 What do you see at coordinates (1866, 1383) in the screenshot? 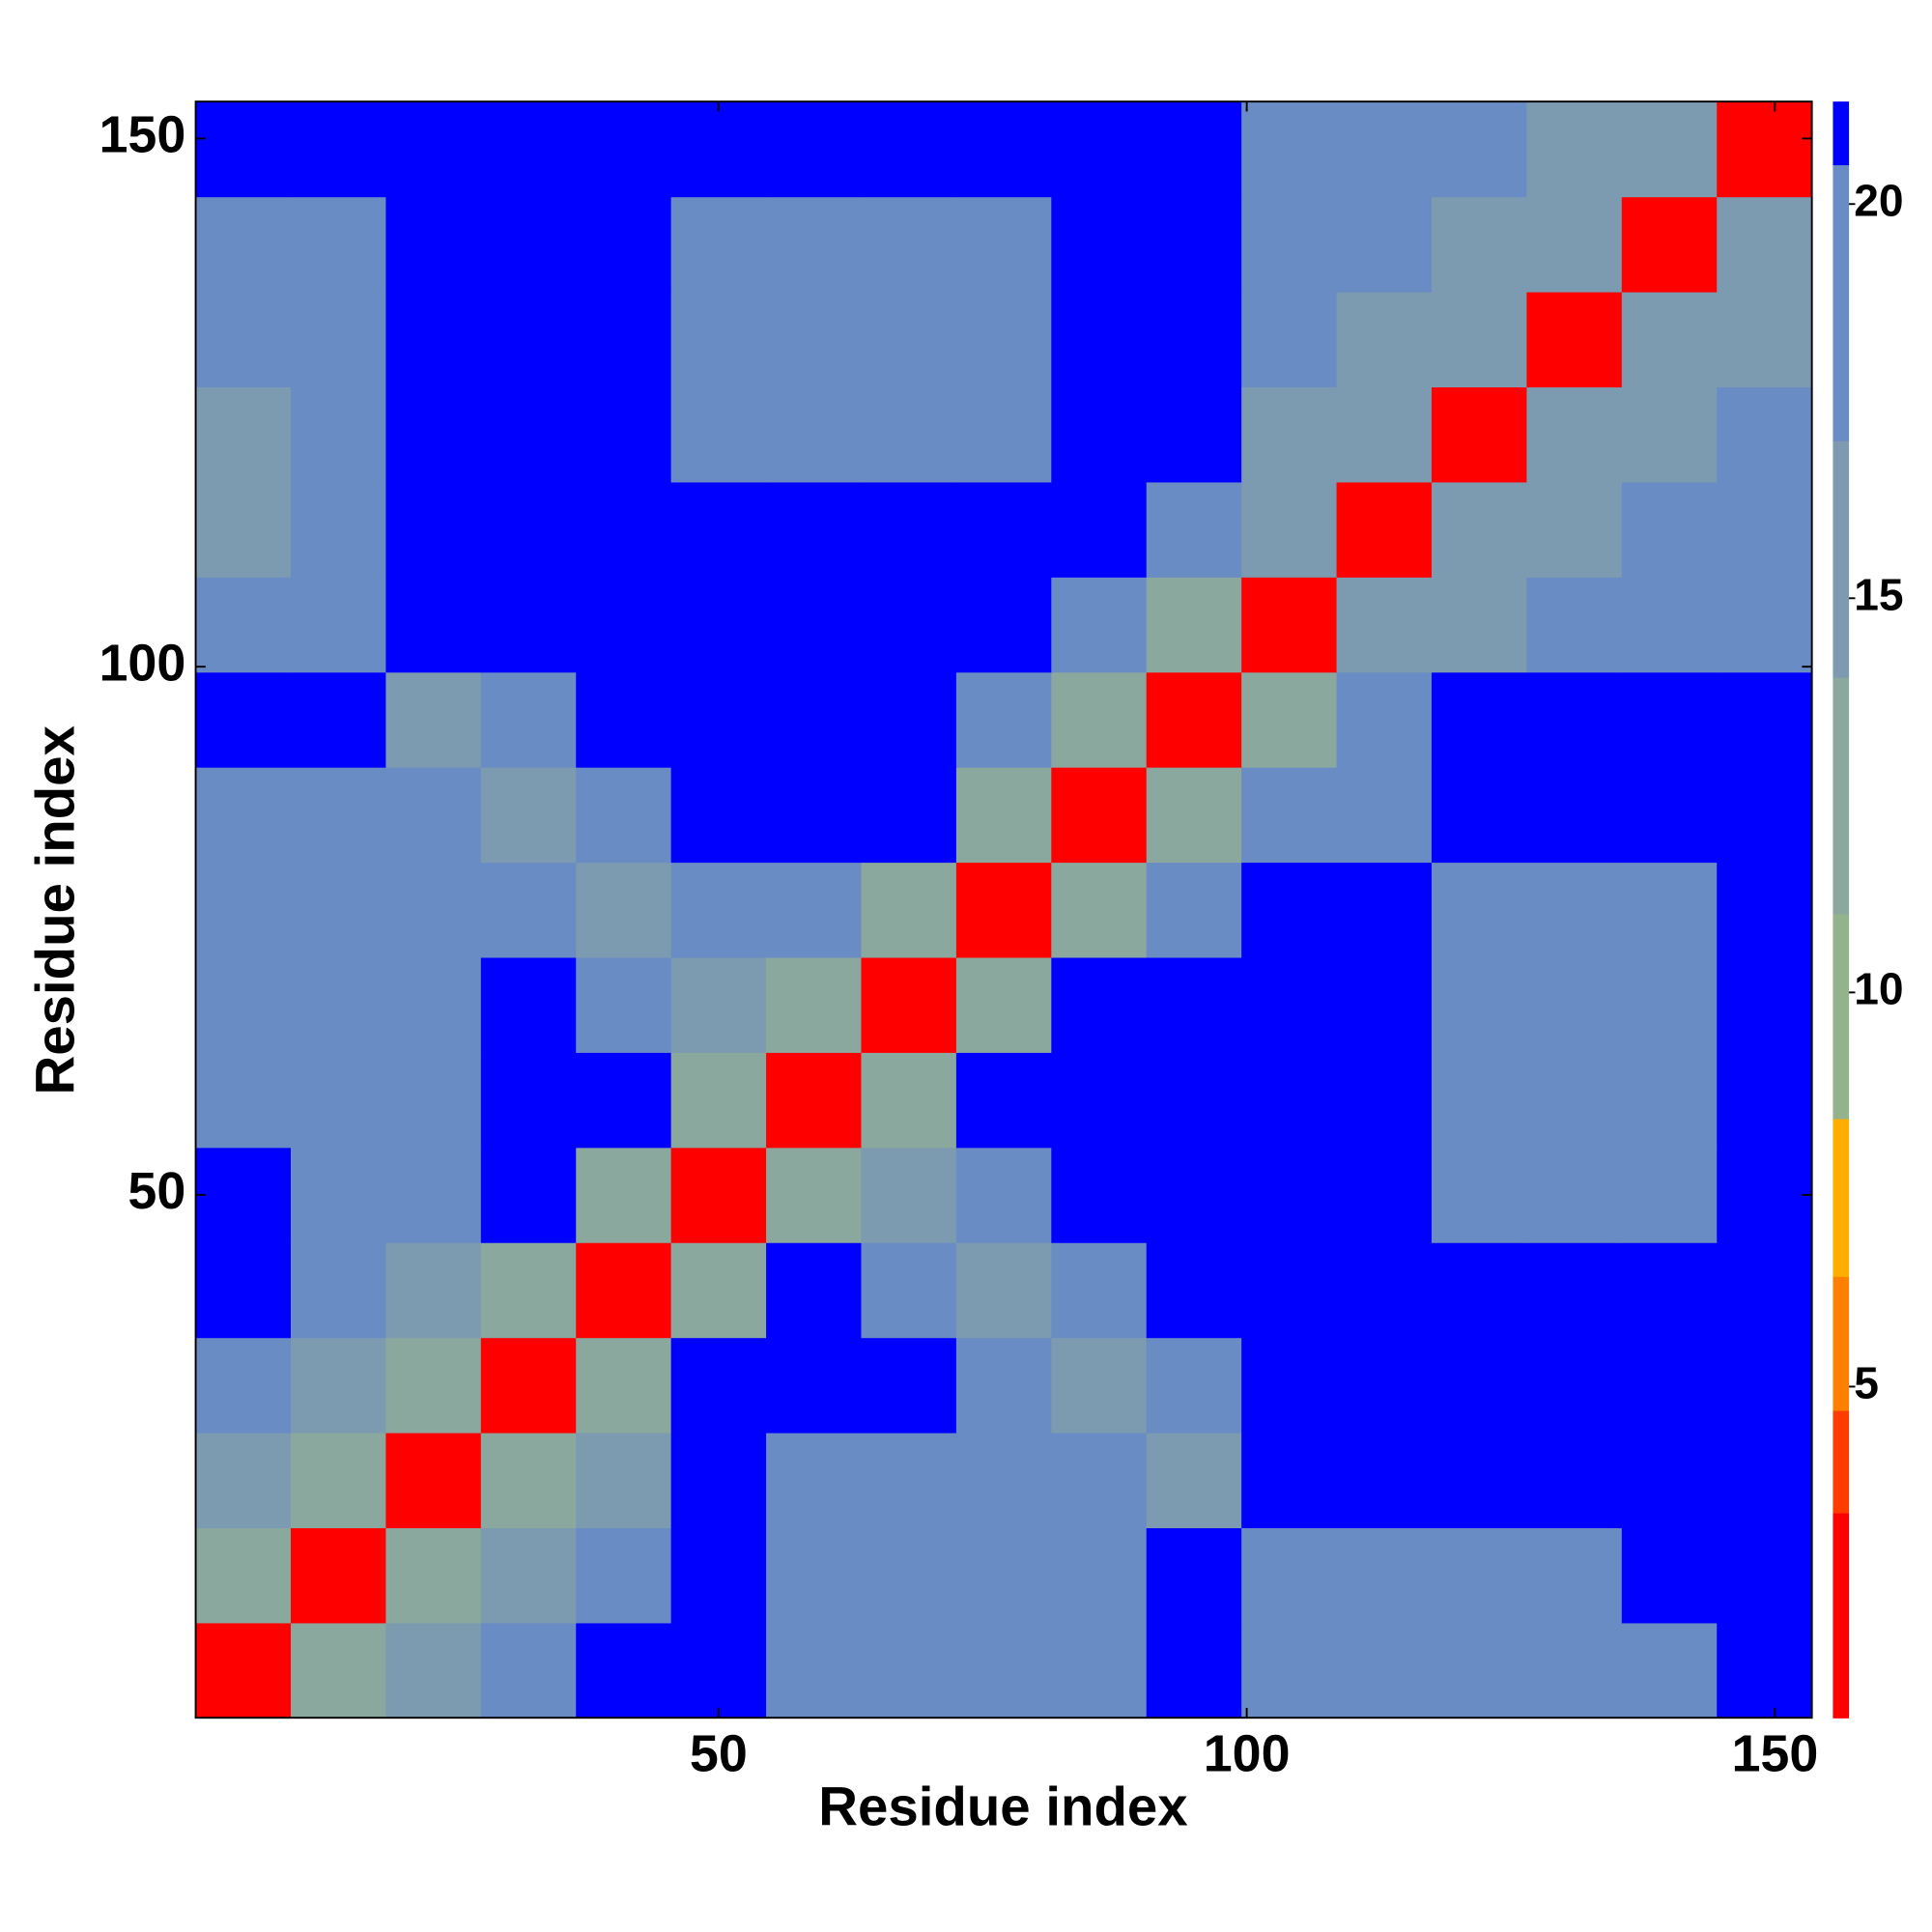
I see `colorbar-tick-label: 5` at bounding box center [1866, 1383].